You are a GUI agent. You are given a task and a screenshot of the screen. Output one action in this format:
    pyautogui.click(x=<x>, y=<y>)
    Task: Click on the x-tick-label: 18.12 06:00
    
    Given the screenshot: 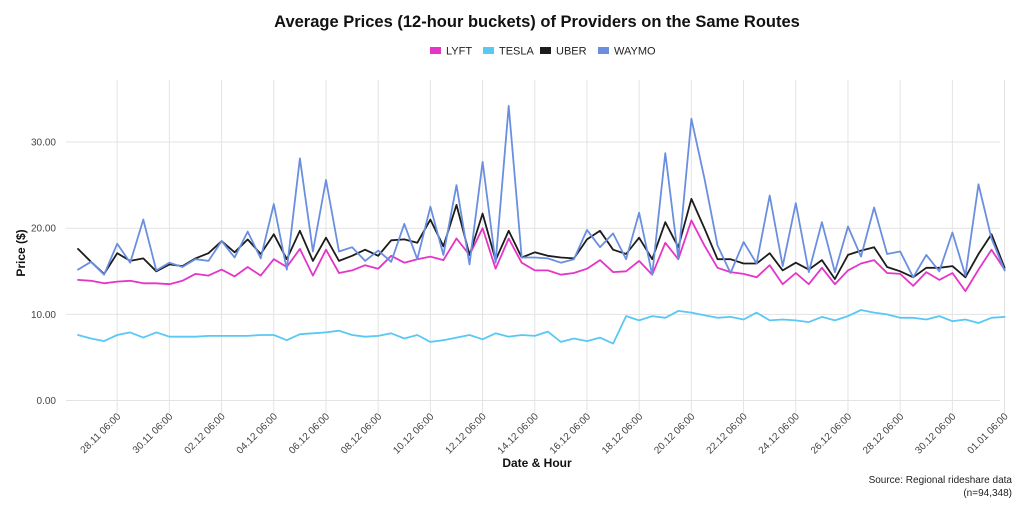 What is the action you would take?
    pyautogui.click(x=622, y=433)
    